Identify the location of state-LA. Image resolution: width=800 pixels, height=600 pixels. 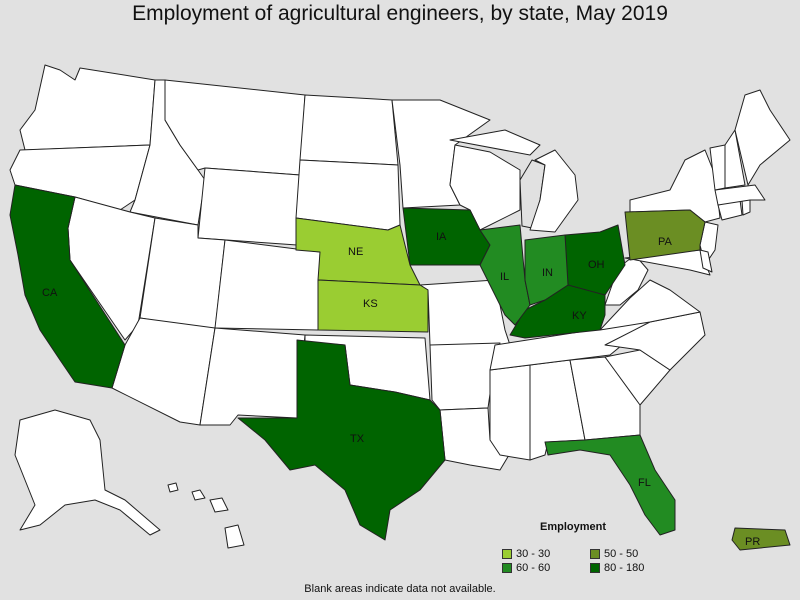
(477, 439).